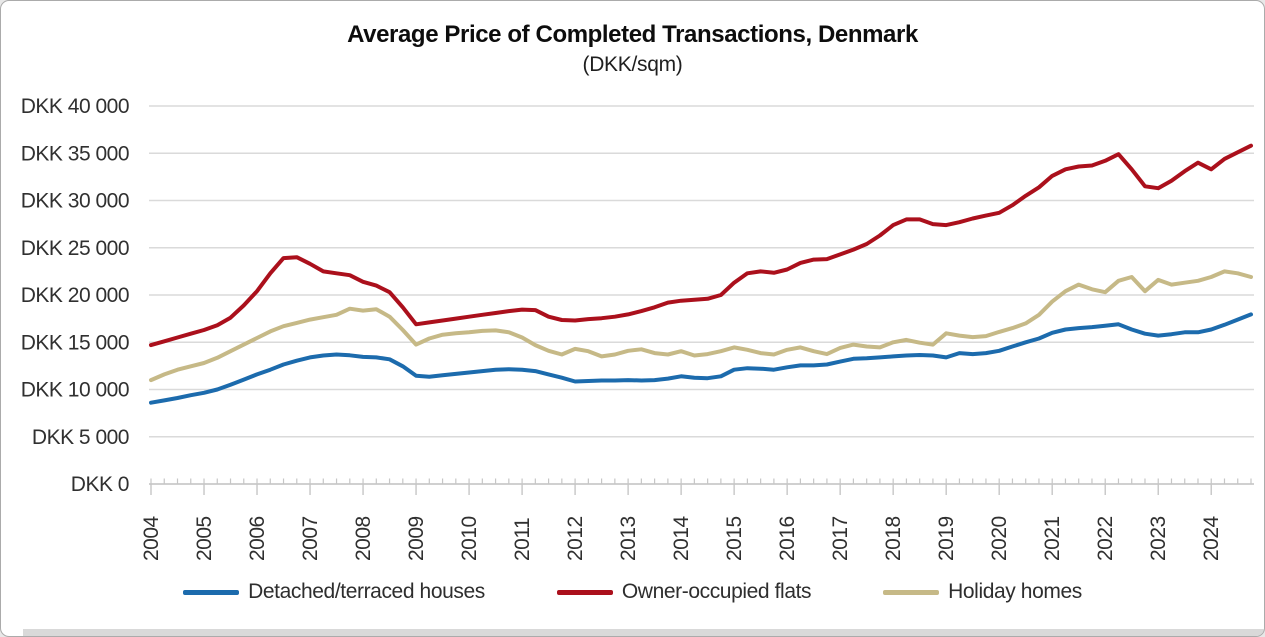  What do you see at coordinates (1211, 538) in the screenshot?
I see `x-axis-tick-label: 2024` at bounding box center [1211, 538].